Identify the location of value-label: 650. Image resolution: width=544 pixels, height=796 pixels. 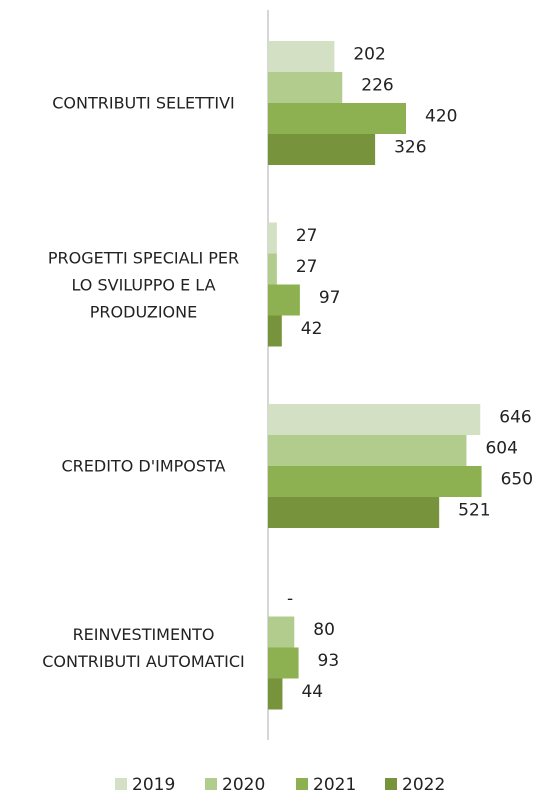
(517, 480).